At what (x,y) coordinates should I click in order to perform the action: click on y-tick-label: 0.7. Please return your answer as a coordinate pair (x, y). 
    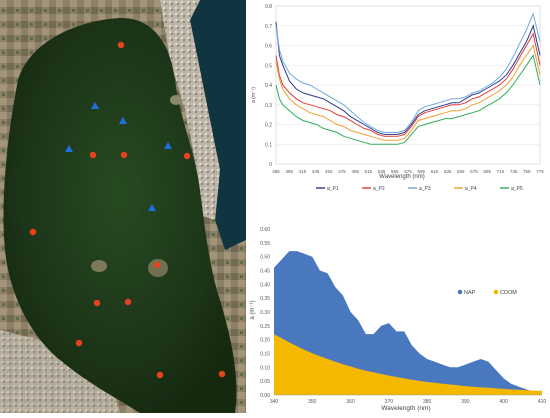
    Looking at the image, I should click on (268, 27).